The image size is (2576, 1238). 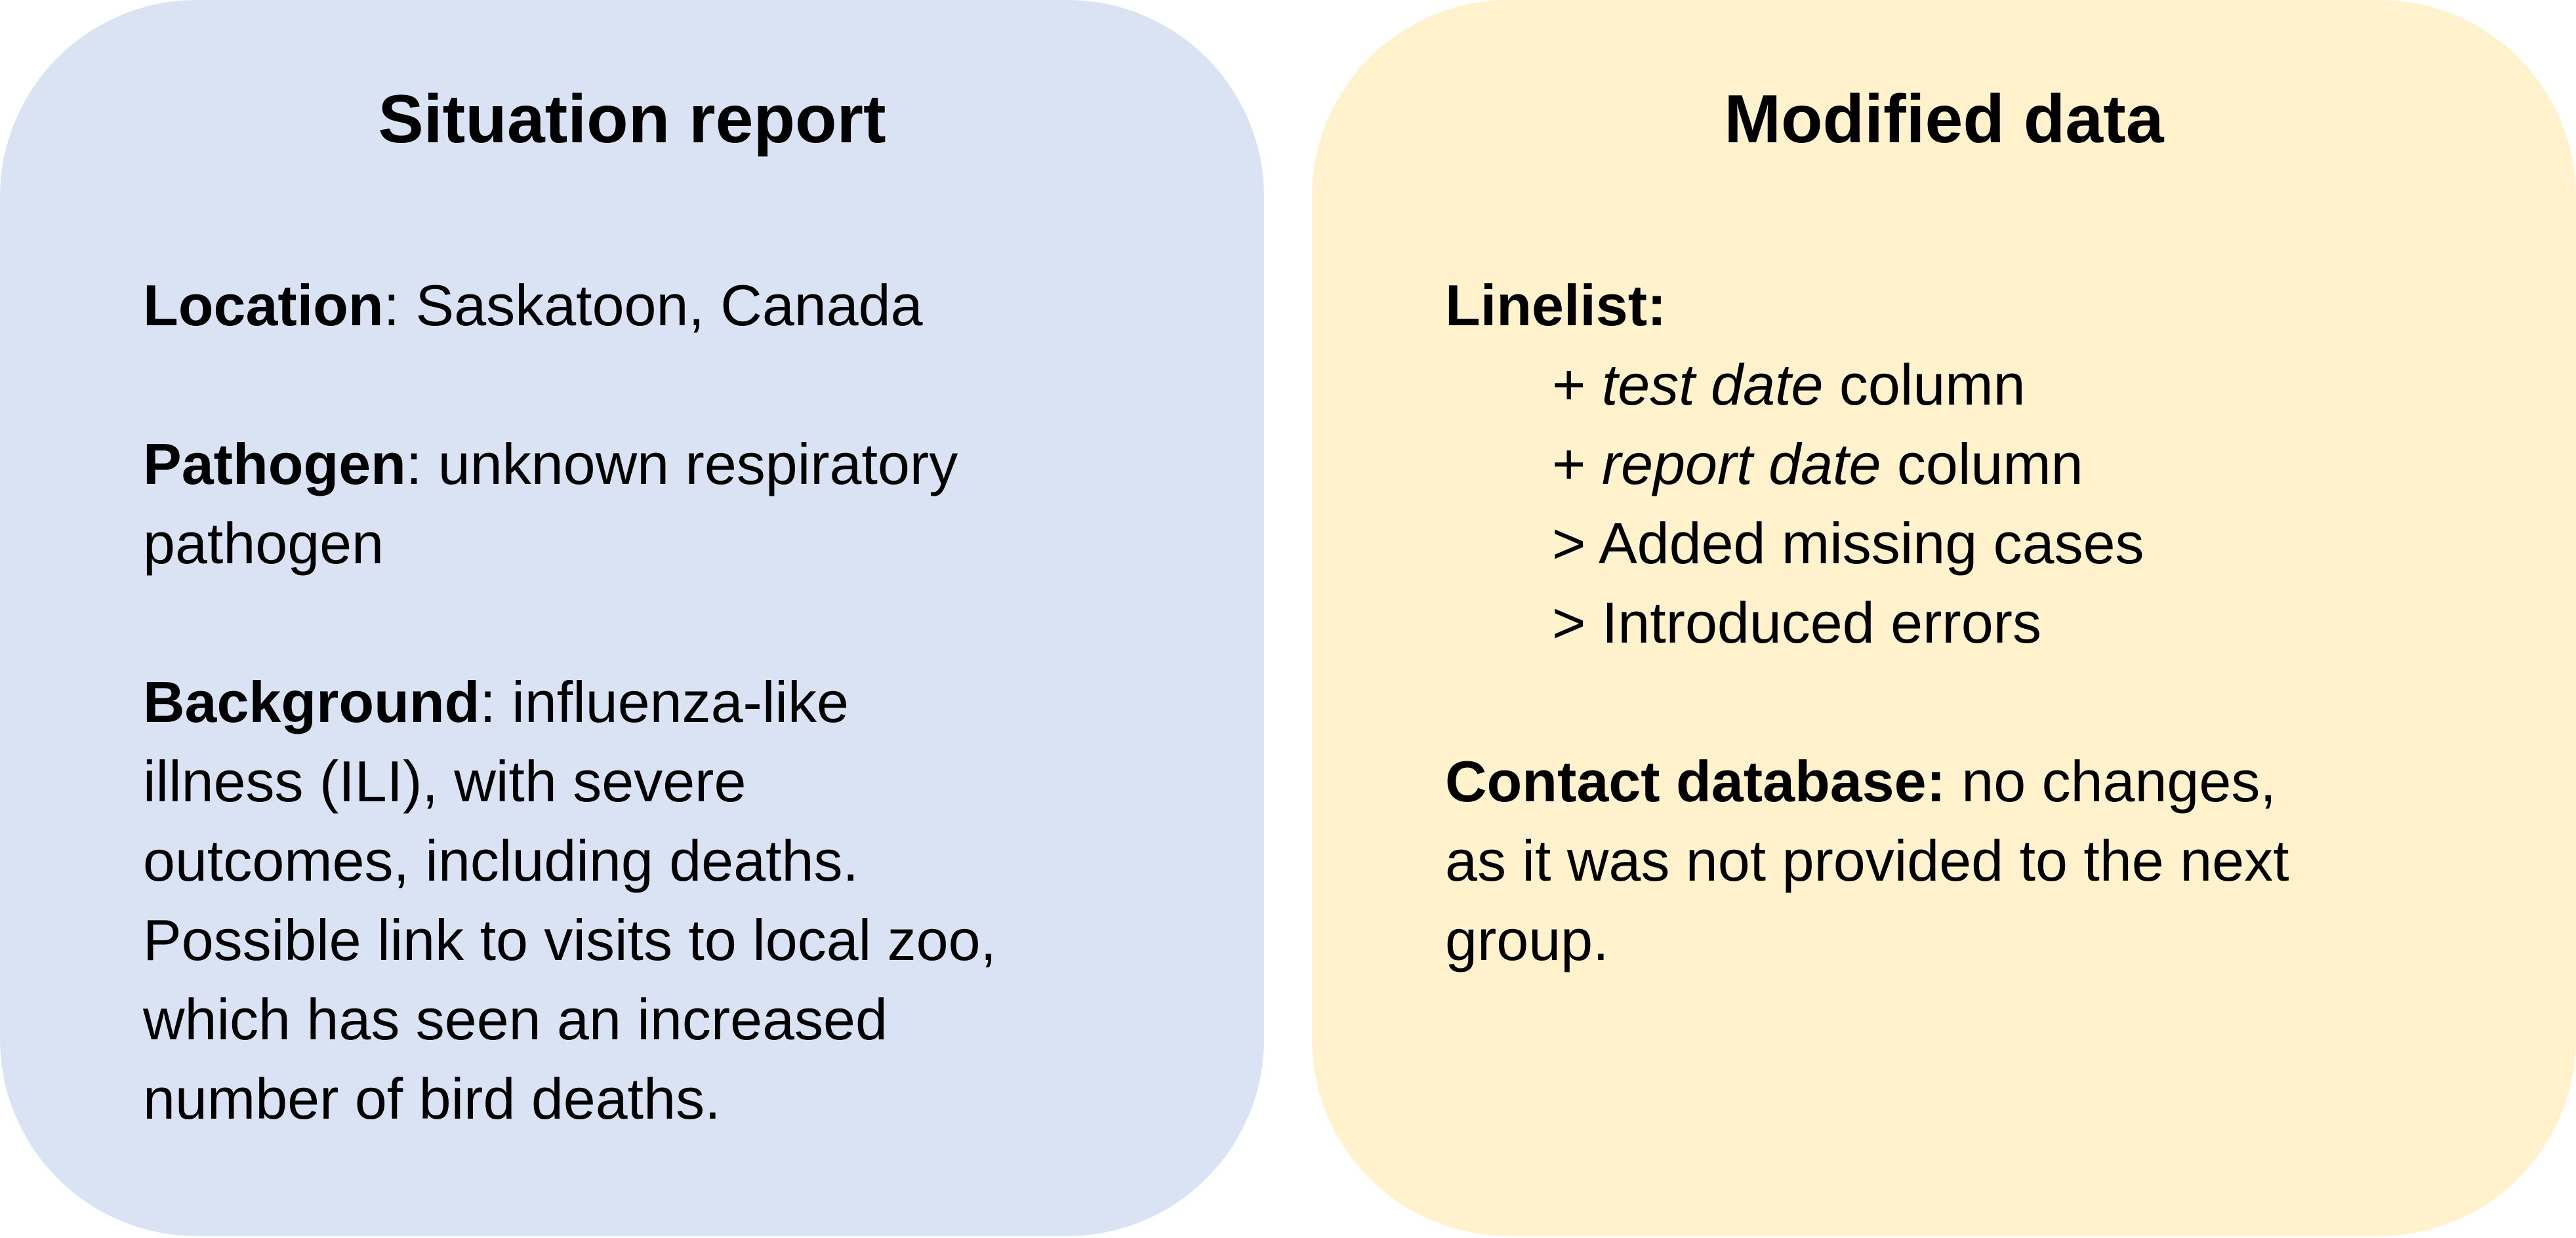 I want to click on background-value: : influenza-like, so click(x=664, y=702).